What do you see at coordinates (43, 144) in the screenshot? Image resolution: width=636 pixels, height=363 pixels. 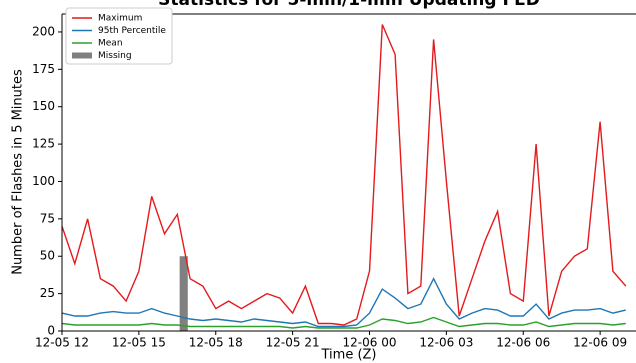 I see `y-tick-label: 125` at bounding box center [43, 144].